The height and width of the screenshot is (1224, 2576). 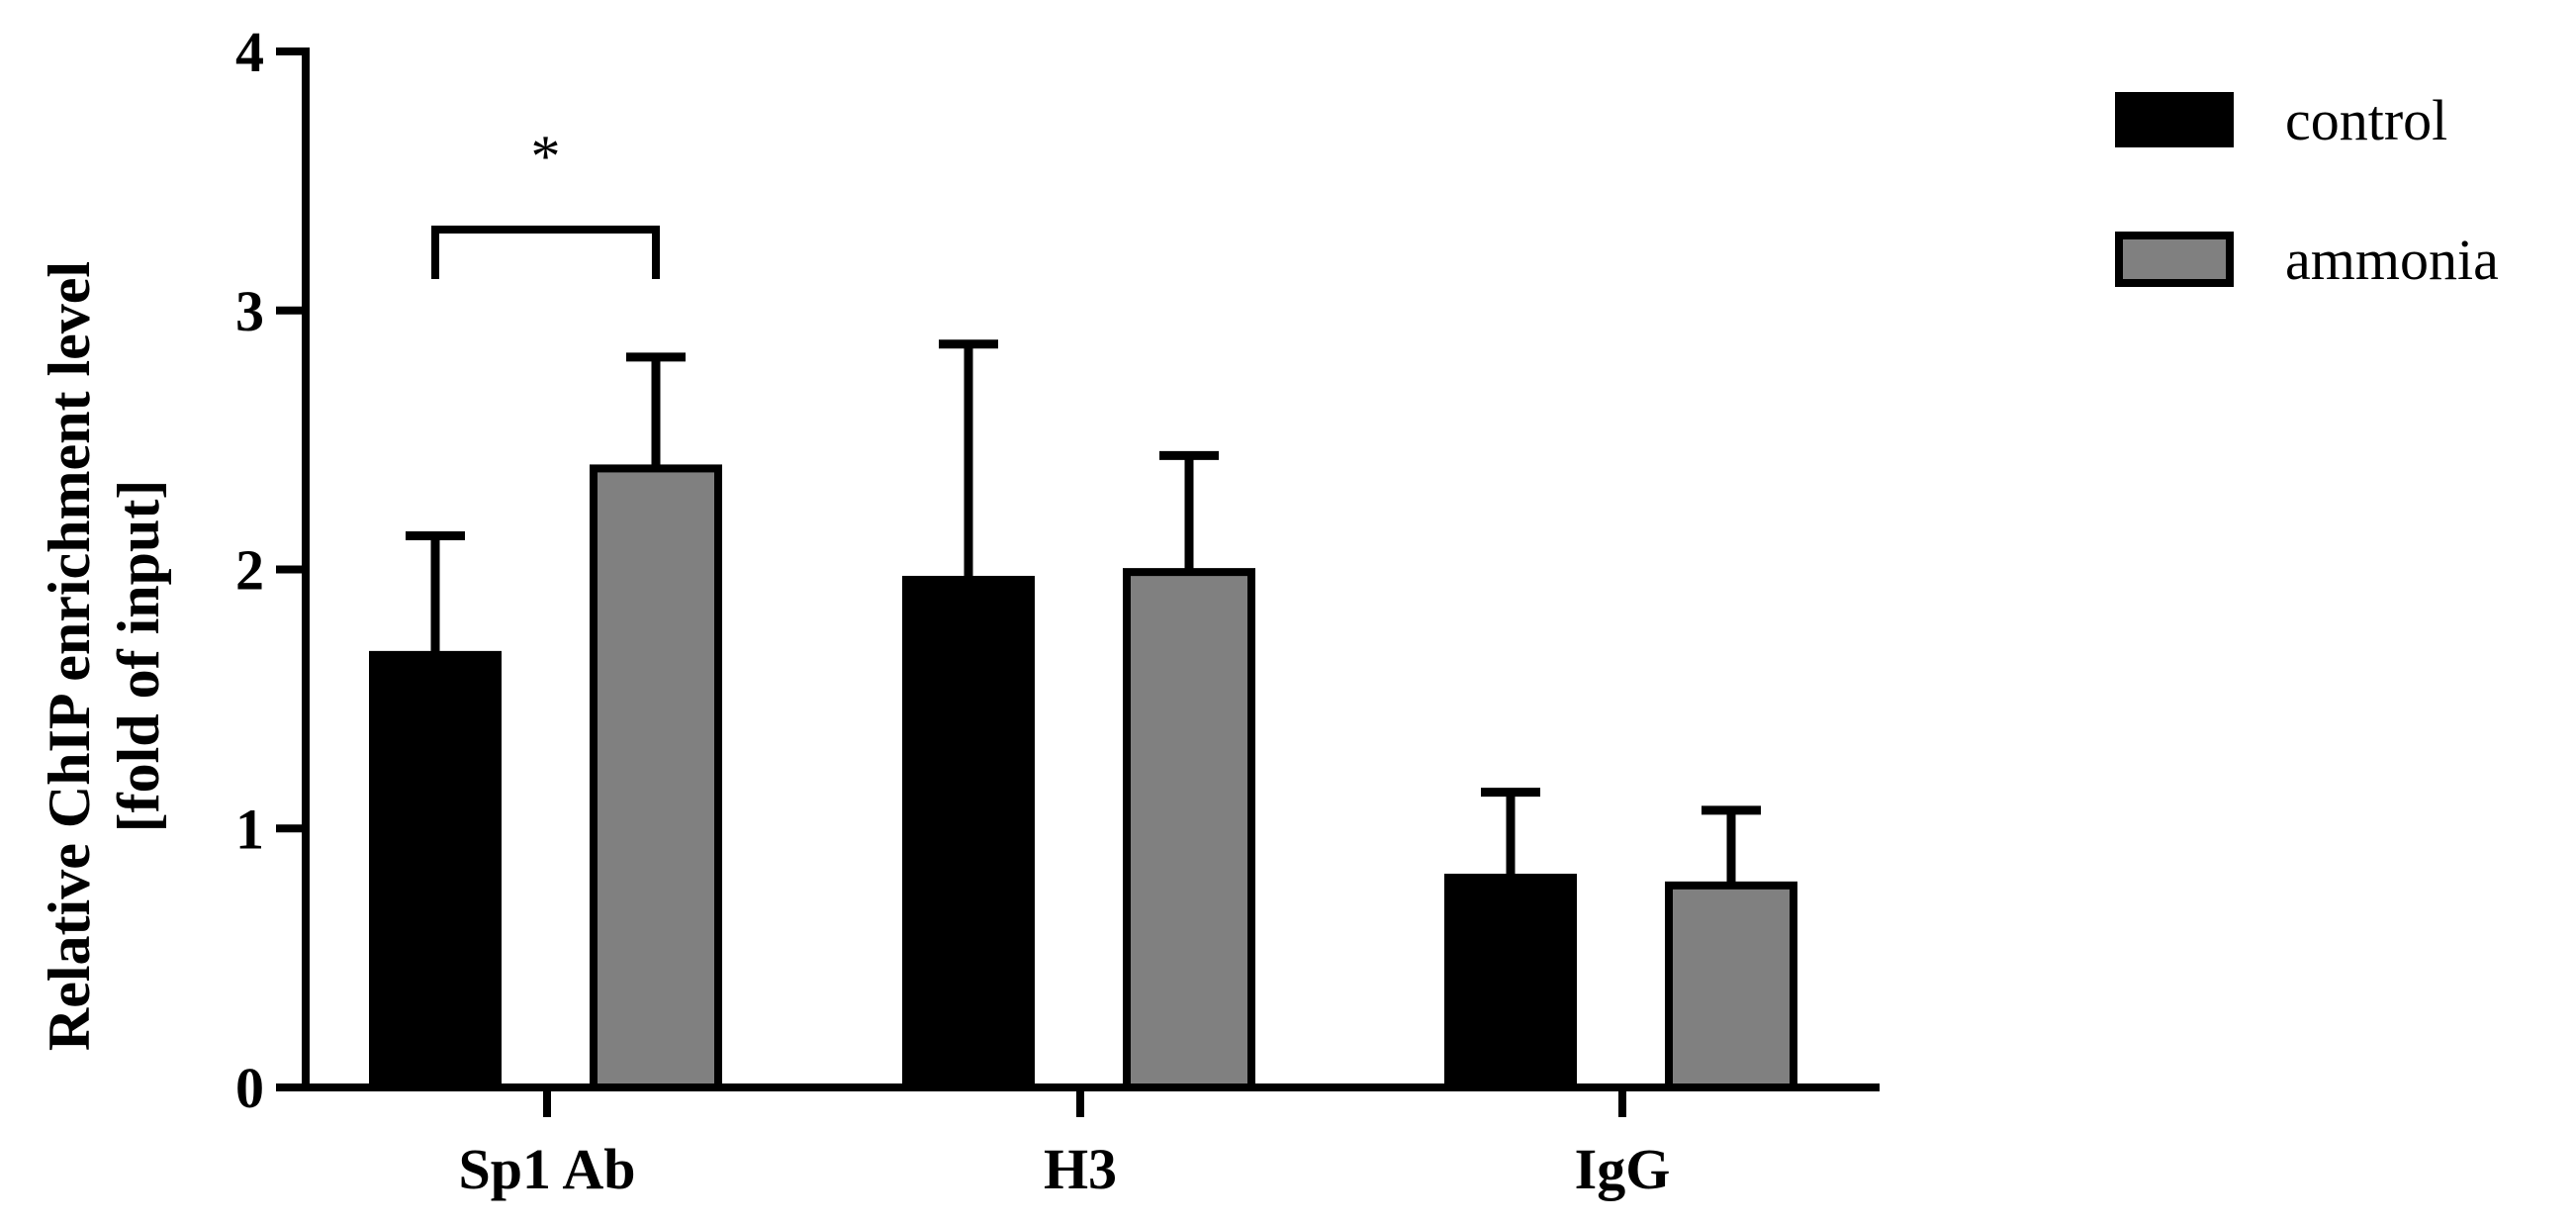 What do you see at coordinates (545, 252) in the screenshot?
I see `significance-bracket` at bounding box center [545, 252].